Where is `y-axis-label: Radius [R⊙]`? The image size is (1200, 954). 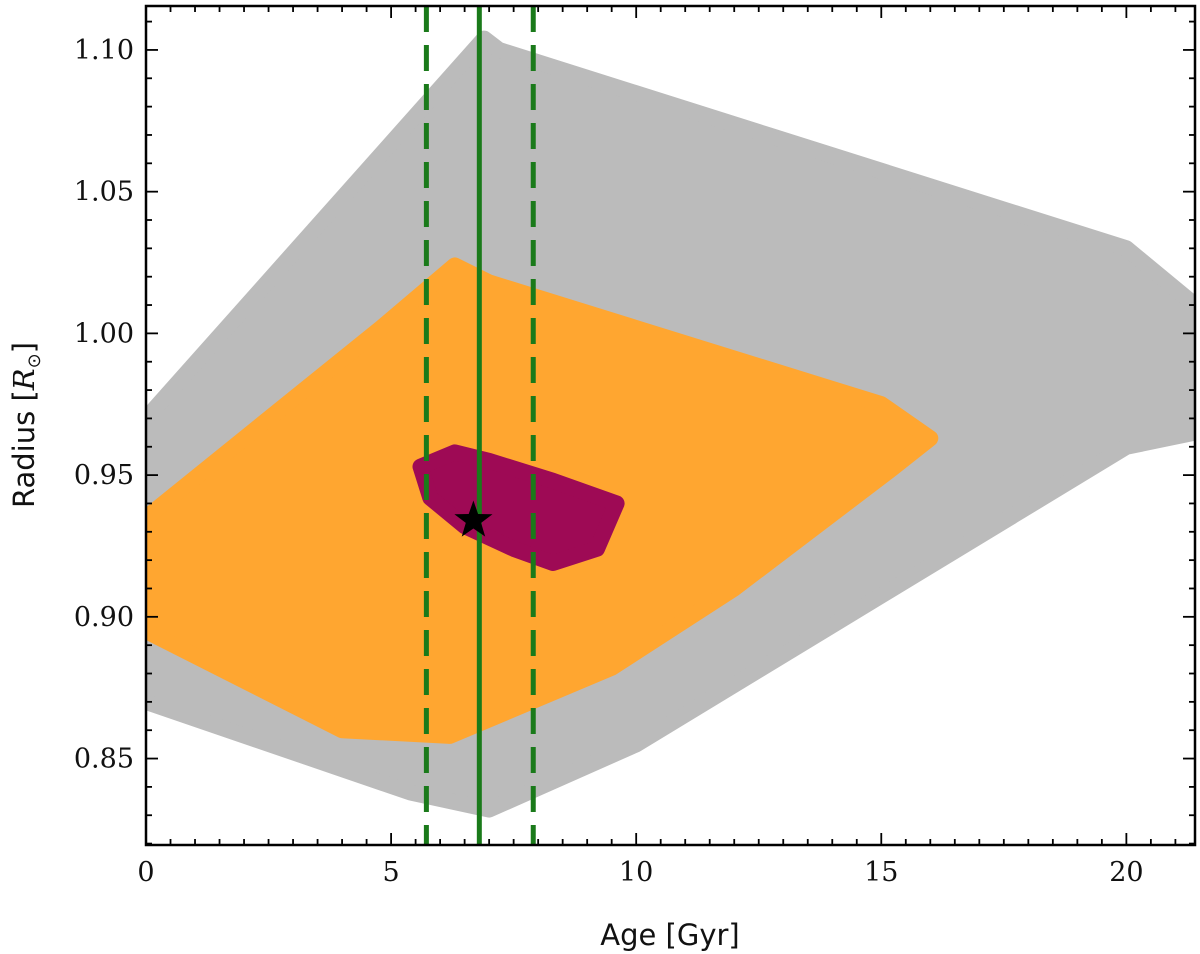
y-axis-label: Radius [R⊙] is located at coordinates (26, 425).